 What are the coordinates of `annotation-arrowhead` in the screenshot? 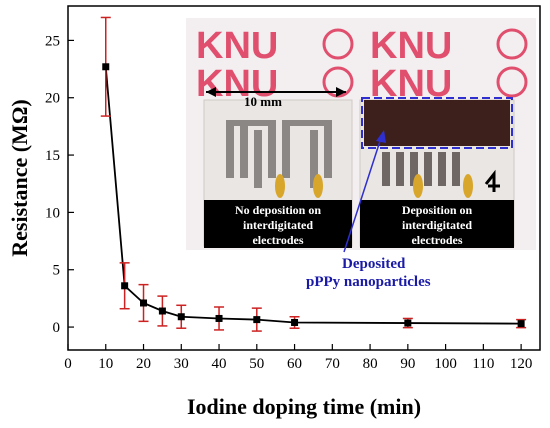 It's located at (381, 136).